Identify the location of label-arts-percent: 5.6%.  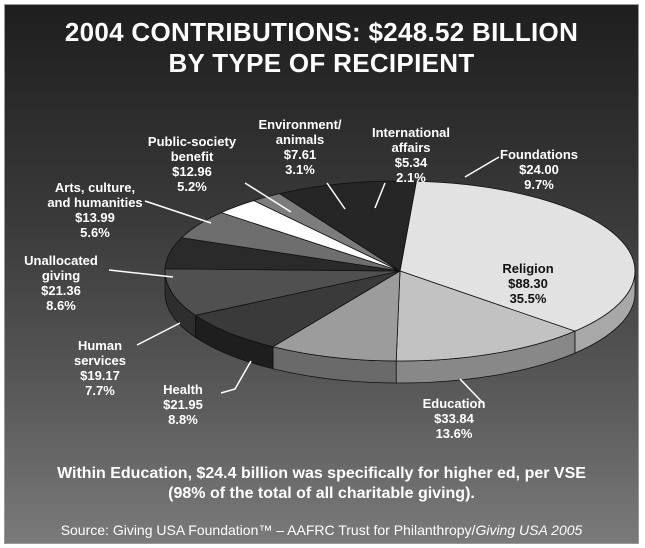
(95, 232).